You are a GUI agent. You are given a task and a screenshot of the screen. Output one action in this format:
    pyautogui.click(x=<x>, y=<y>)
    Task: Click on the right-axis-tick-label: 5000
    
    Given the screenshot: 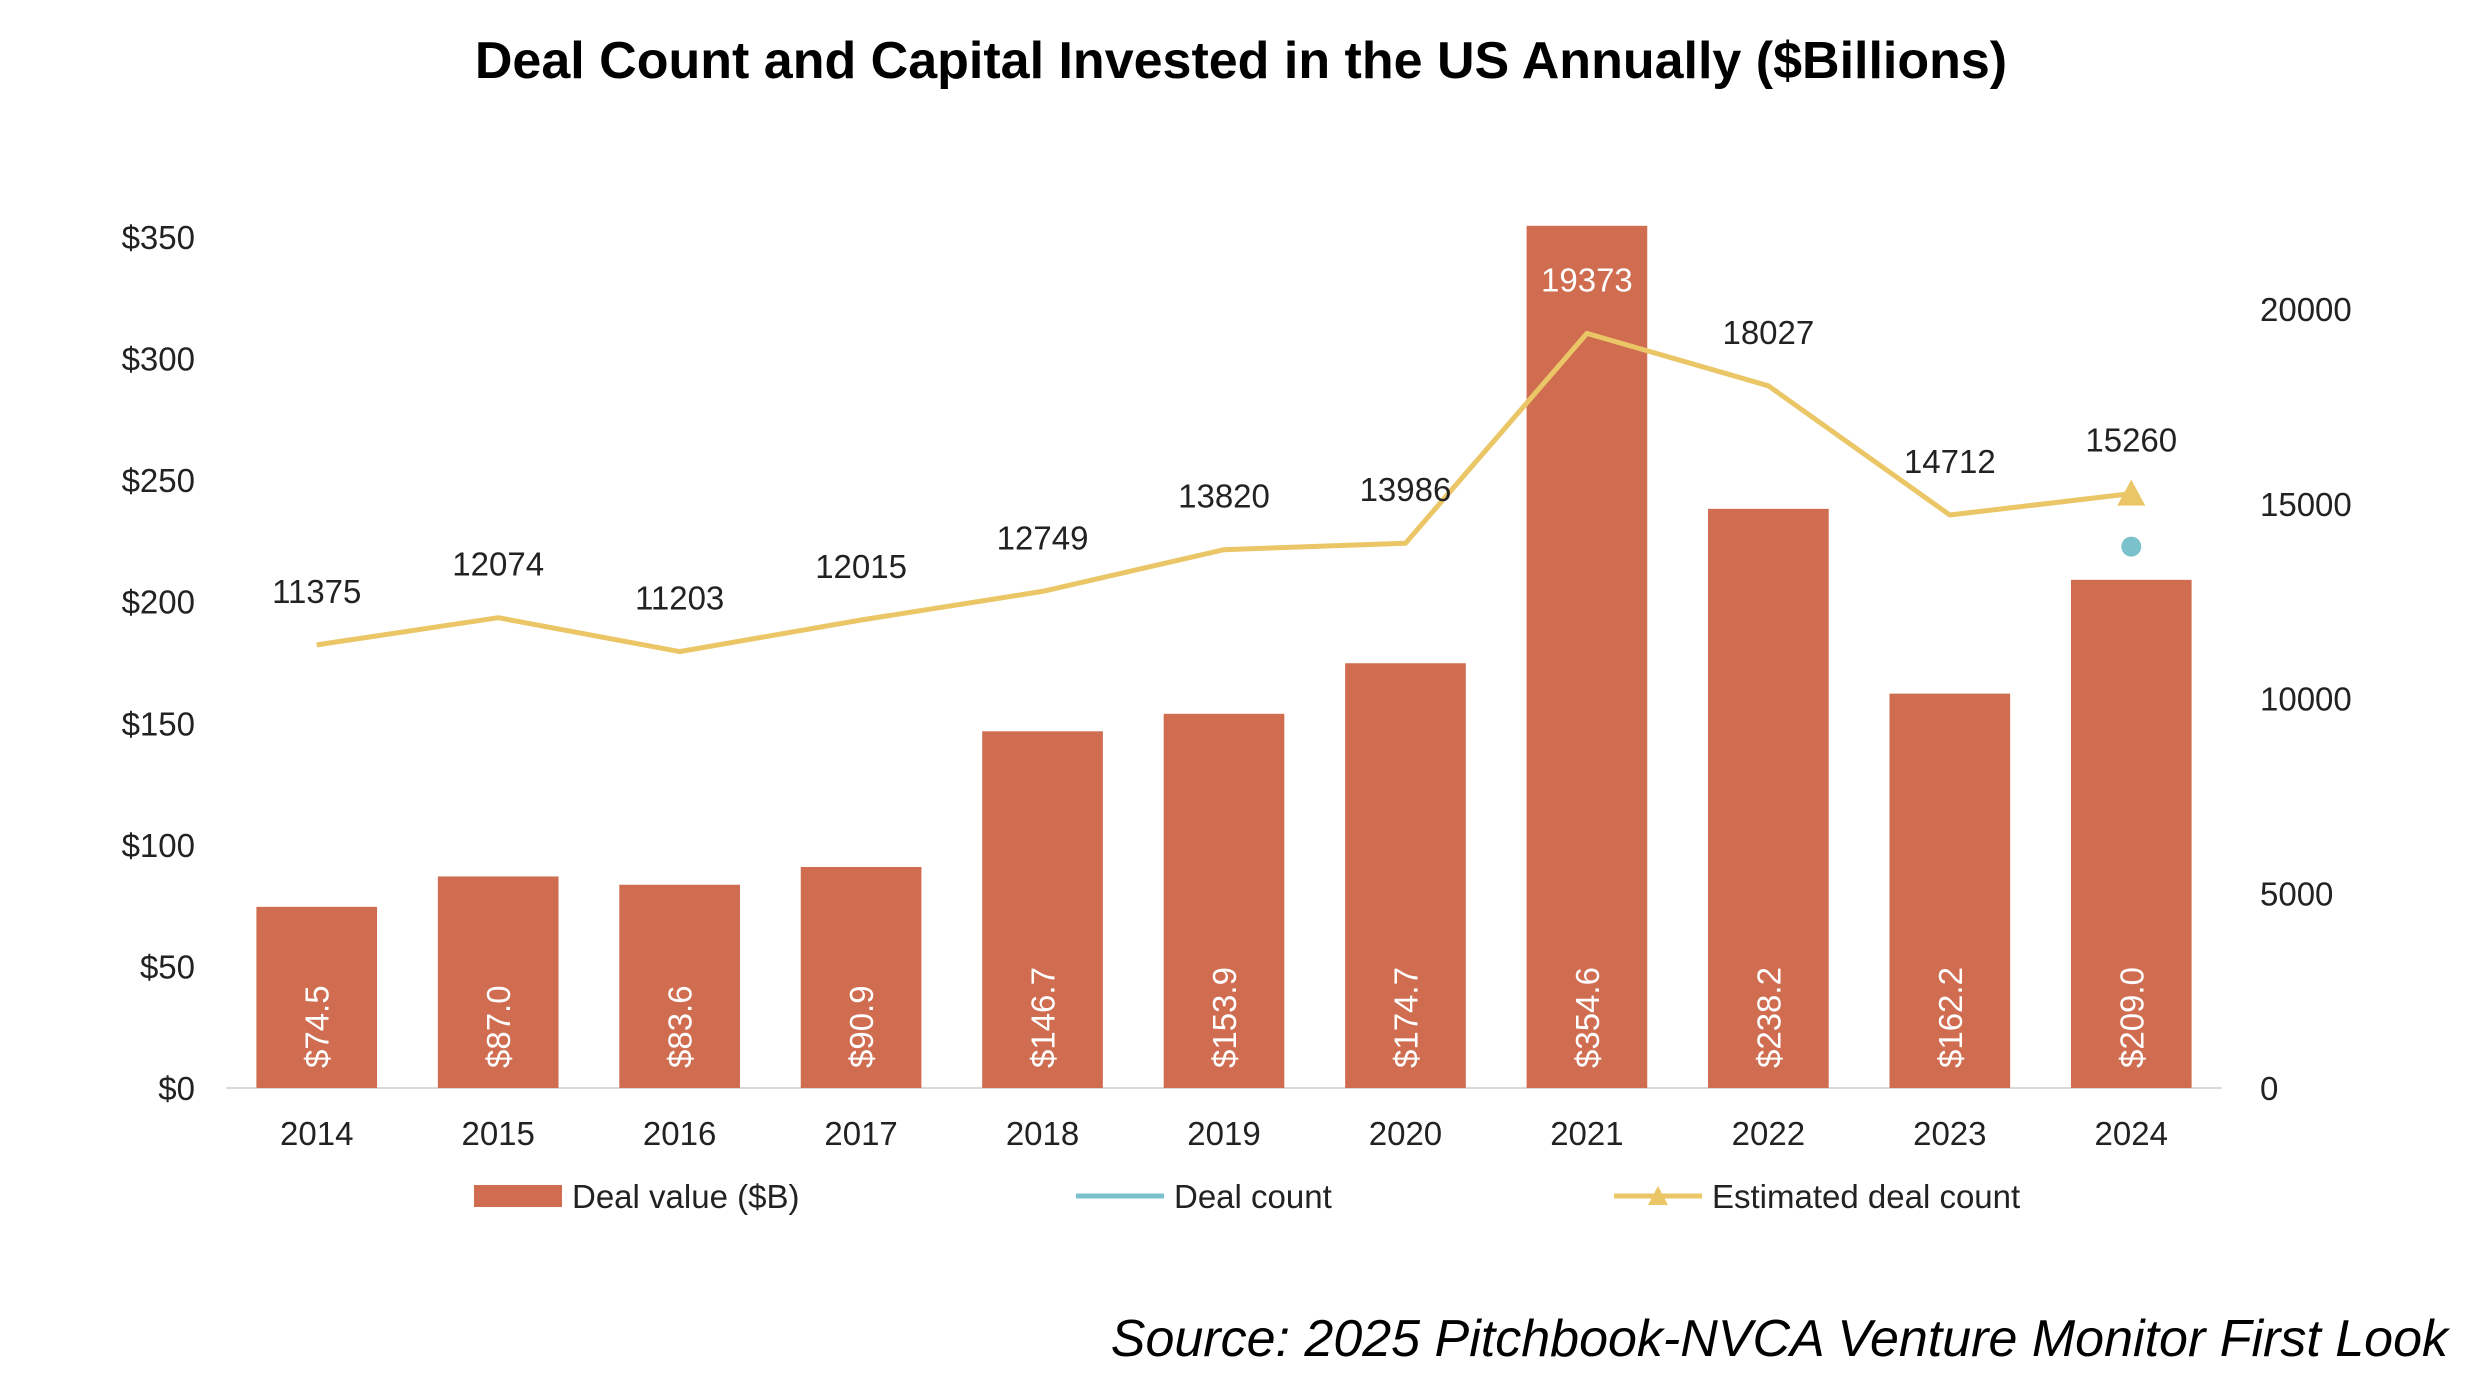 What is the action you would take?
    pyautogui.click(x=2296, y=893)
    